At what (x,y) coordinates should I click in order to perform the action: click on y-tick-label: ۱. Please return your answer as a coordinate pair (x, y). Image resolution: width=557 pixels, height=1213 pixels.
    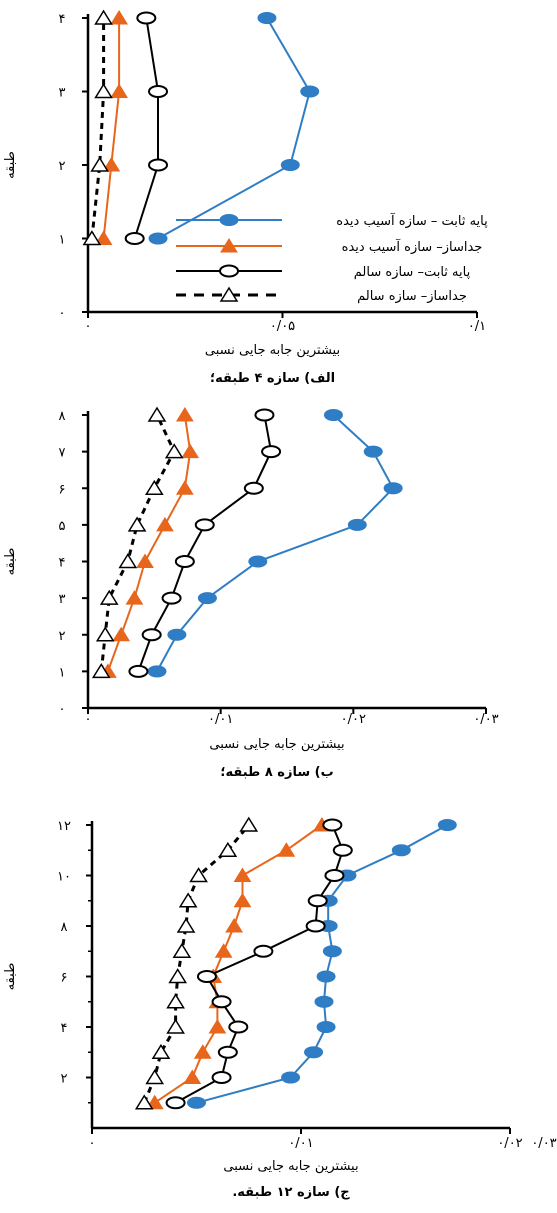
    Looking at the image, I should click on (62, 240).